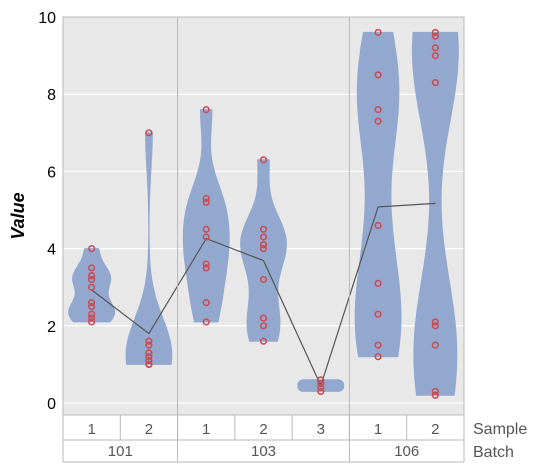 Image resolution: width=544 pixels, height=472 pixels. What do you see at coordinates (47, 18) in the screenshot?
I see `y-tick-label: 10` at bounding box center [47, 18].